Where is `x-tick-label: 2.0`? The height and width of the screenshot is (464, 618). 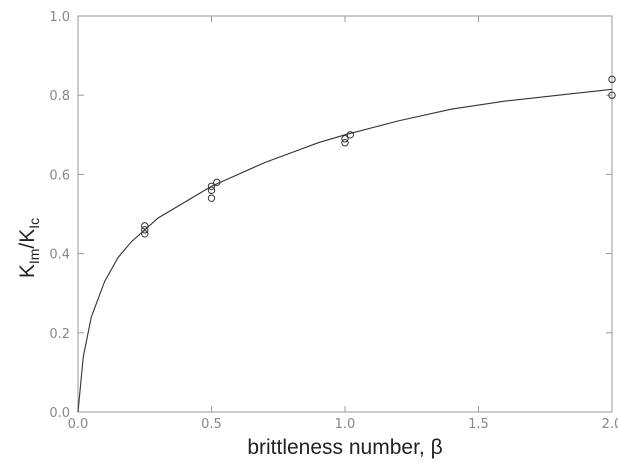
x-tick-label: 2.0 is located at coordinates (610, 424).